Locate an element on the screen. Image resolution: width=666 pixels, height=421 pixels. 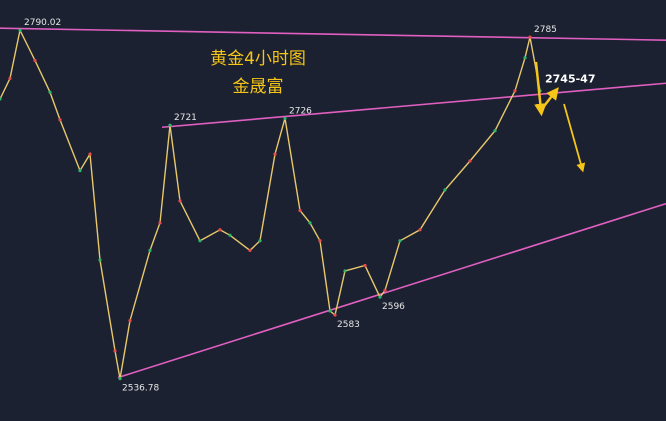
point-label: 2596 is located at coordinates (393, 307).